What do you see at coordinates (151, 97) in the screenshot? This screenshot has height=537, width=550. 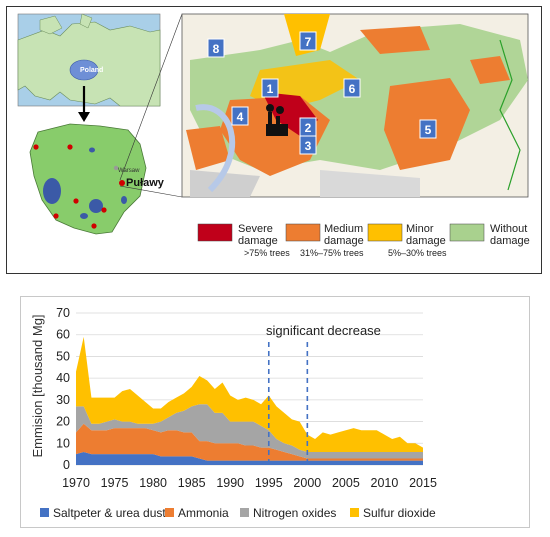 I see `zoom-line-top` at bounding box center [151, 97].